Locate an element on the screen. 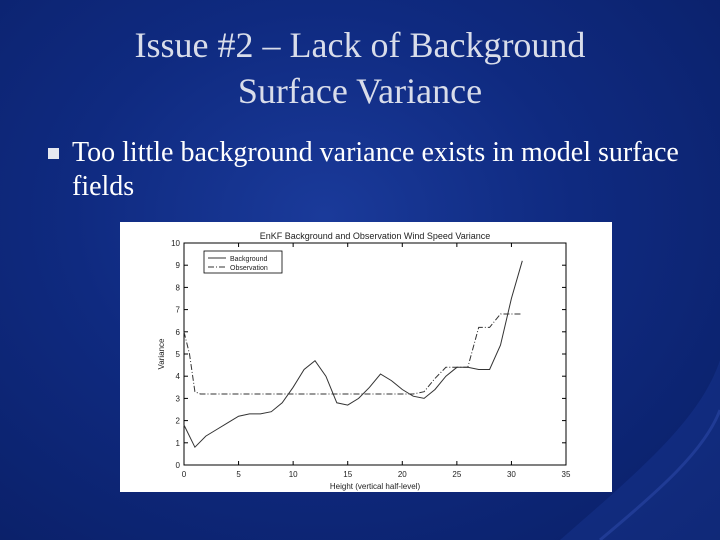 The image size is (720, 540). x-tick-label: 0 is located at coordinates (184, 474).